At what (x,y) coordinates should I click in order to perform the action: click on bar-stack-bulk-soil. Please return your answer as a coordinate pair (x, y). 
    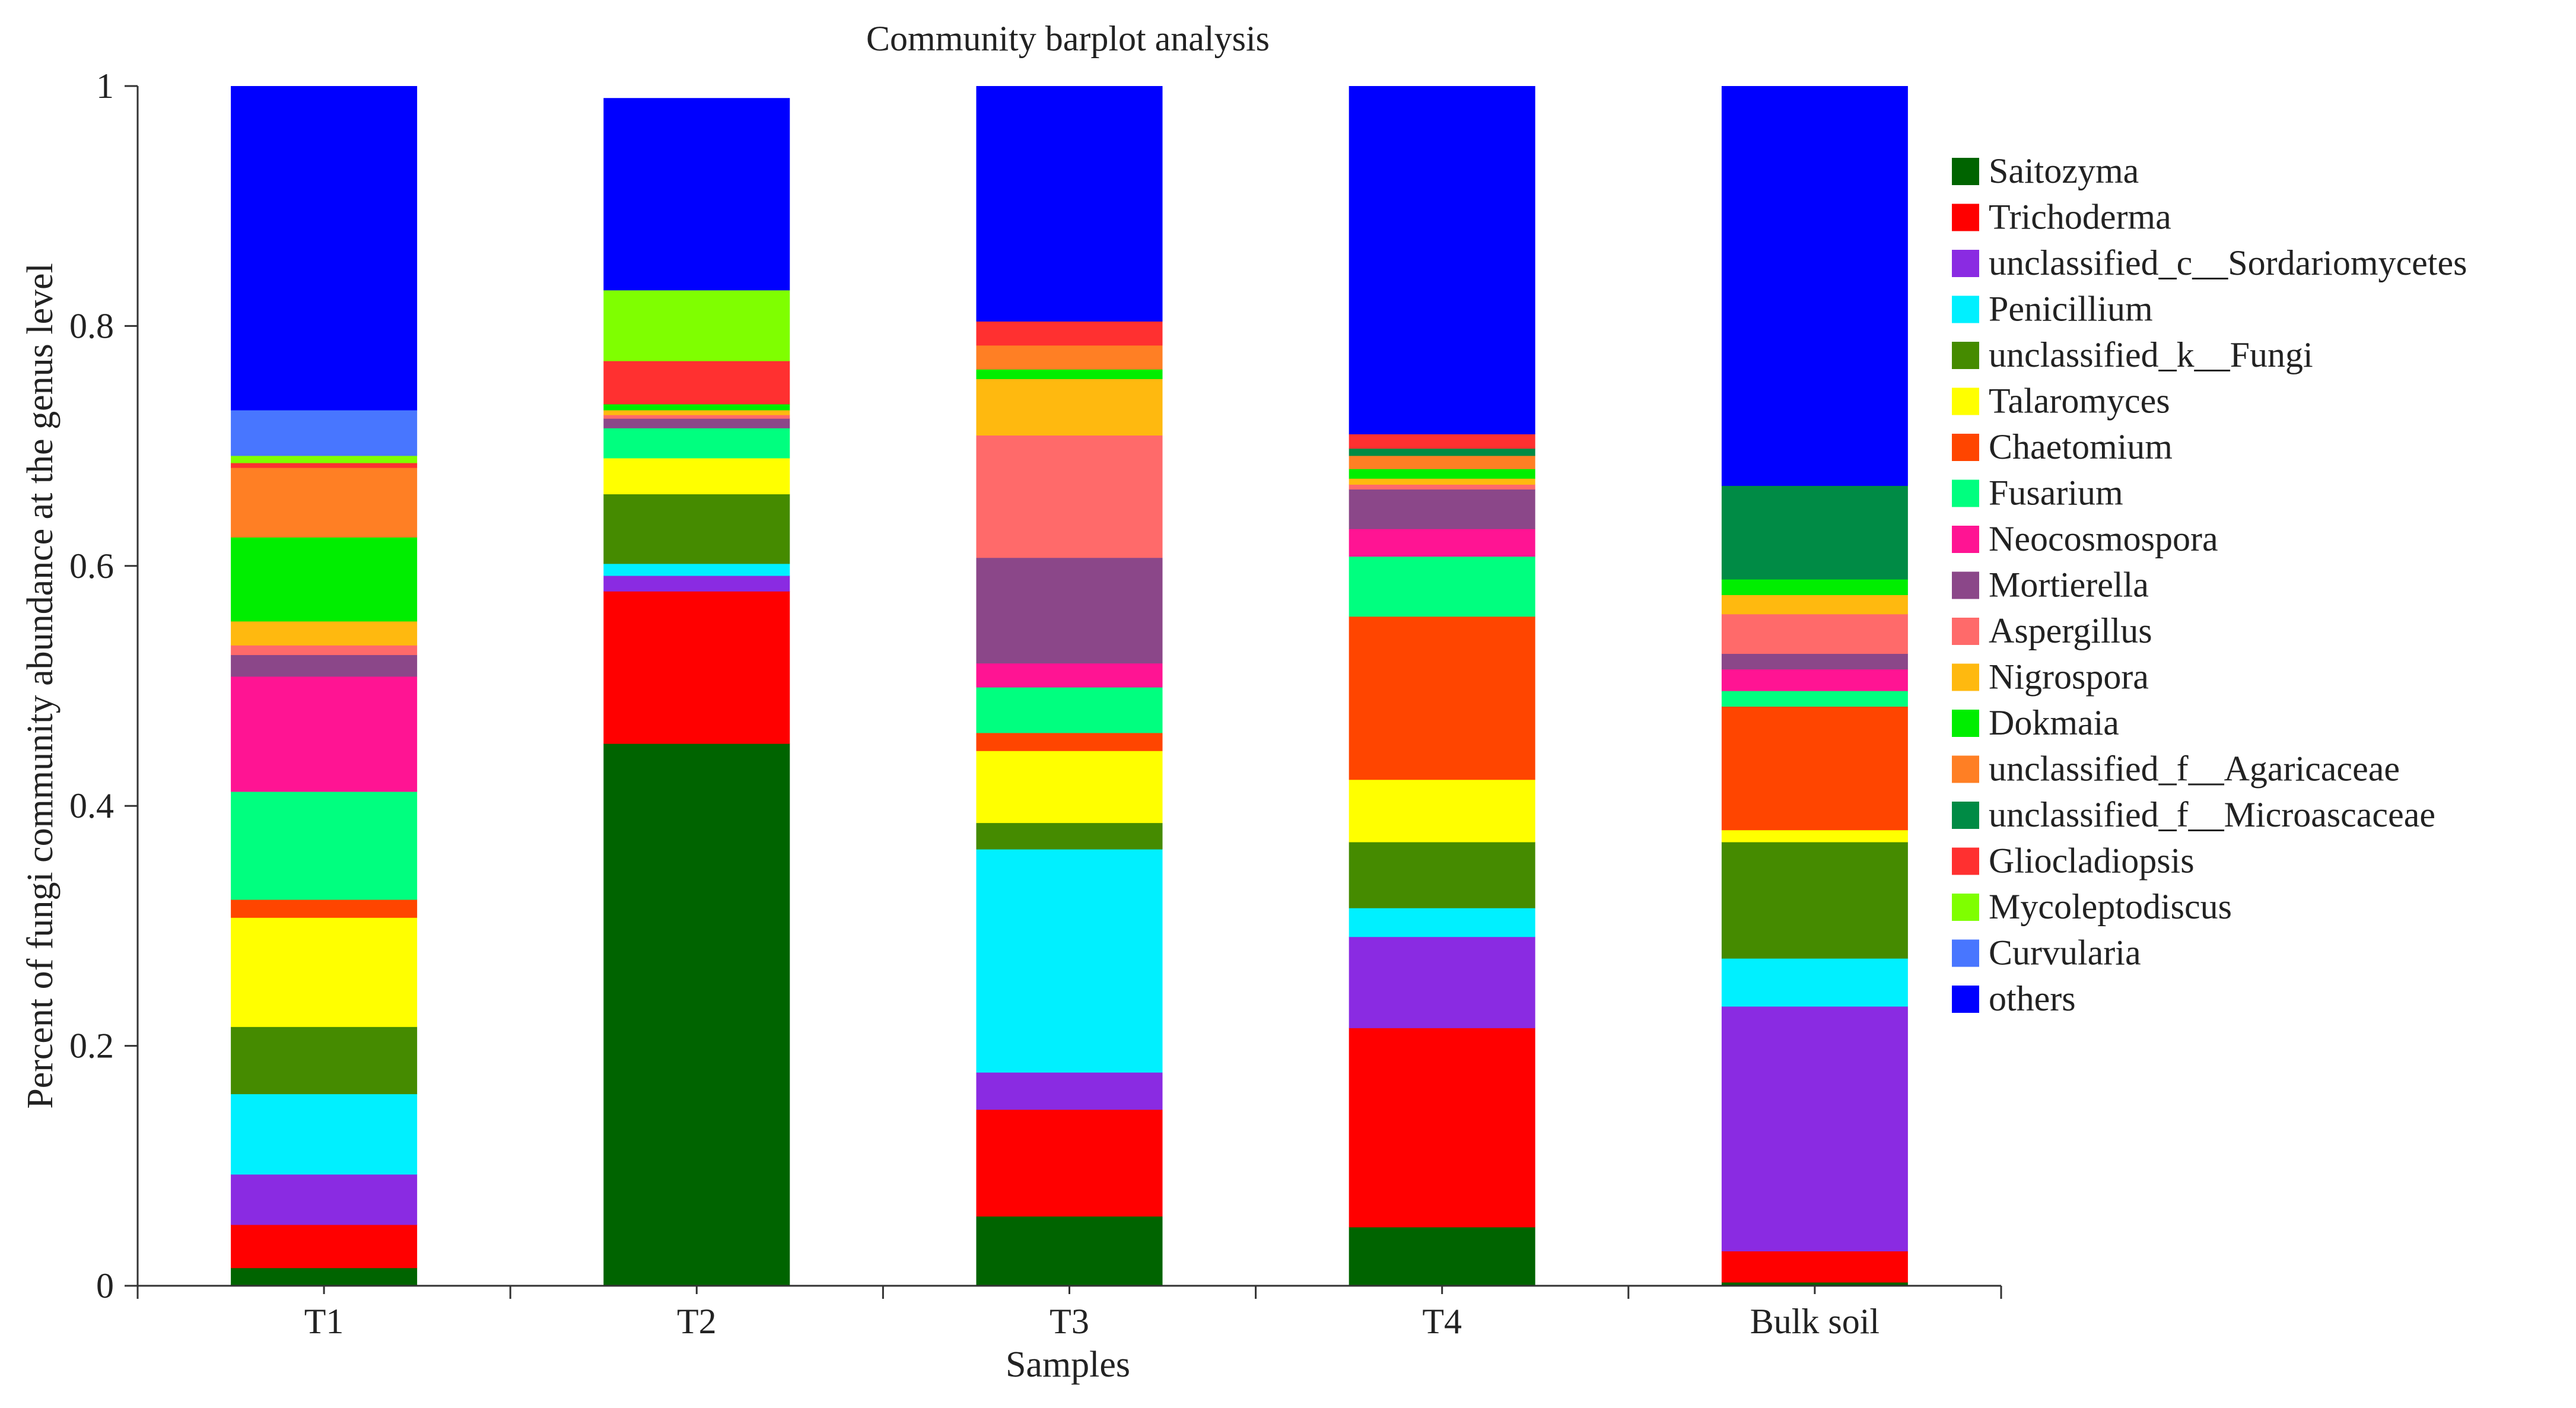
    Looking at the image, I should click on (1814, 686).